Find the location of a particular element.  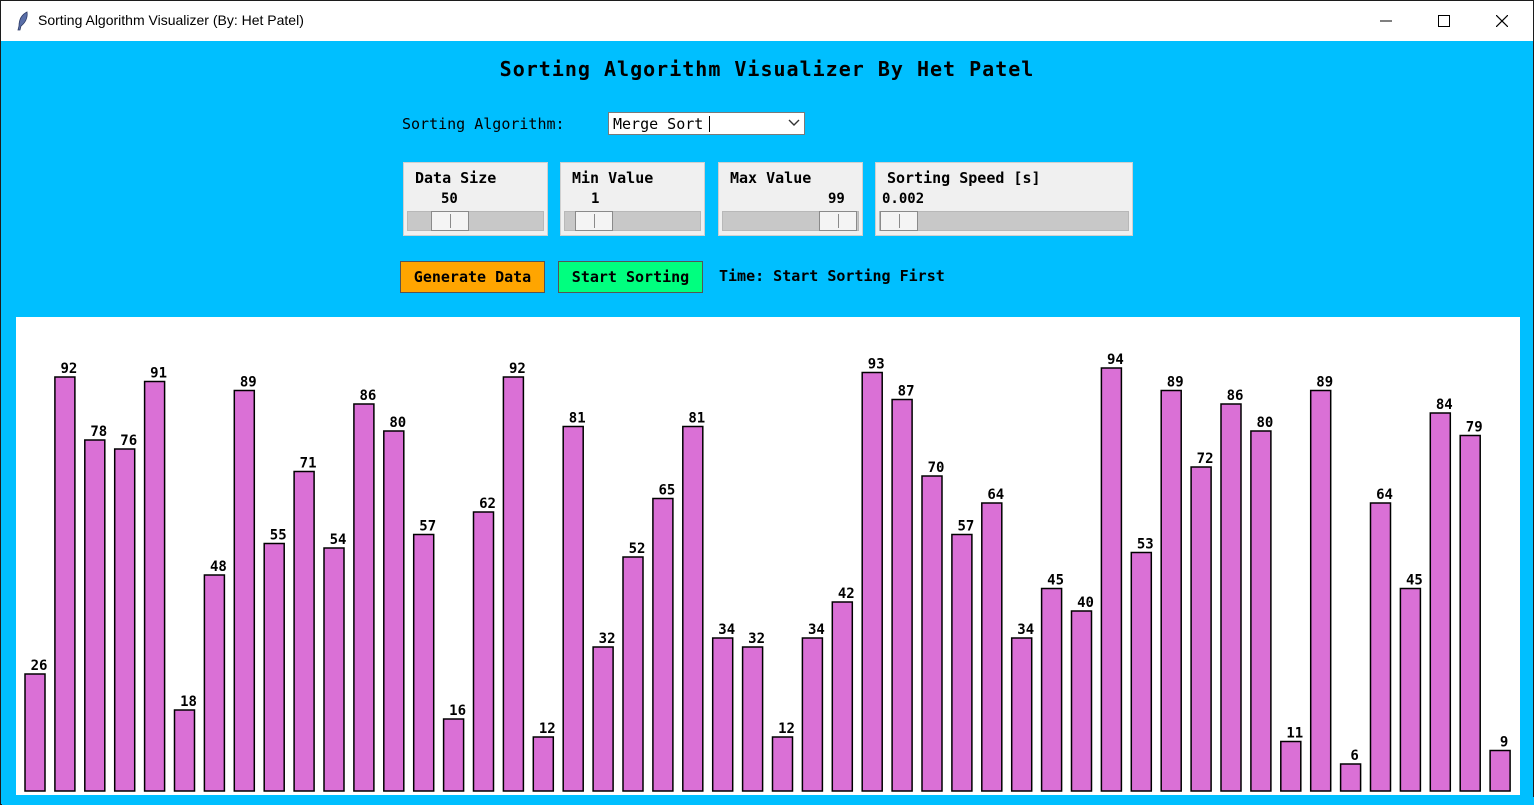

maximize-icon is located at coordinates (1444, 21).